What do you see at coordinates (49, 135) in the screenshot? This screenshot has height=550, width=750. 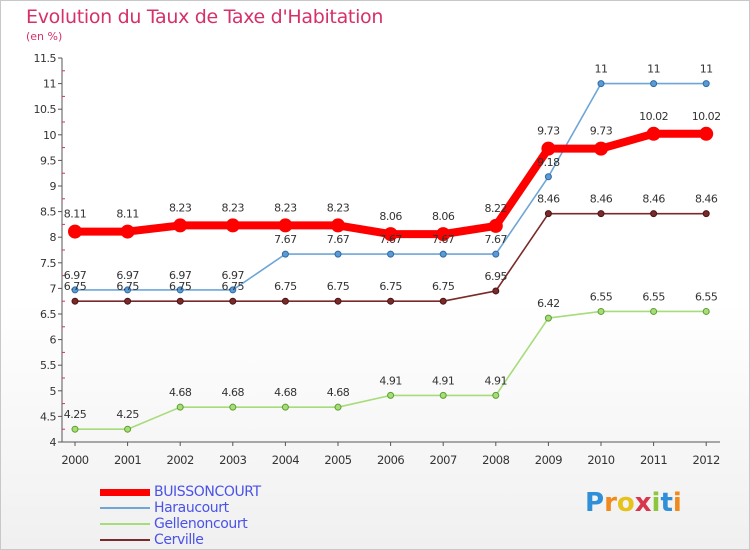 I see `y-tick-label: 10` at bounding box center [49, 135].